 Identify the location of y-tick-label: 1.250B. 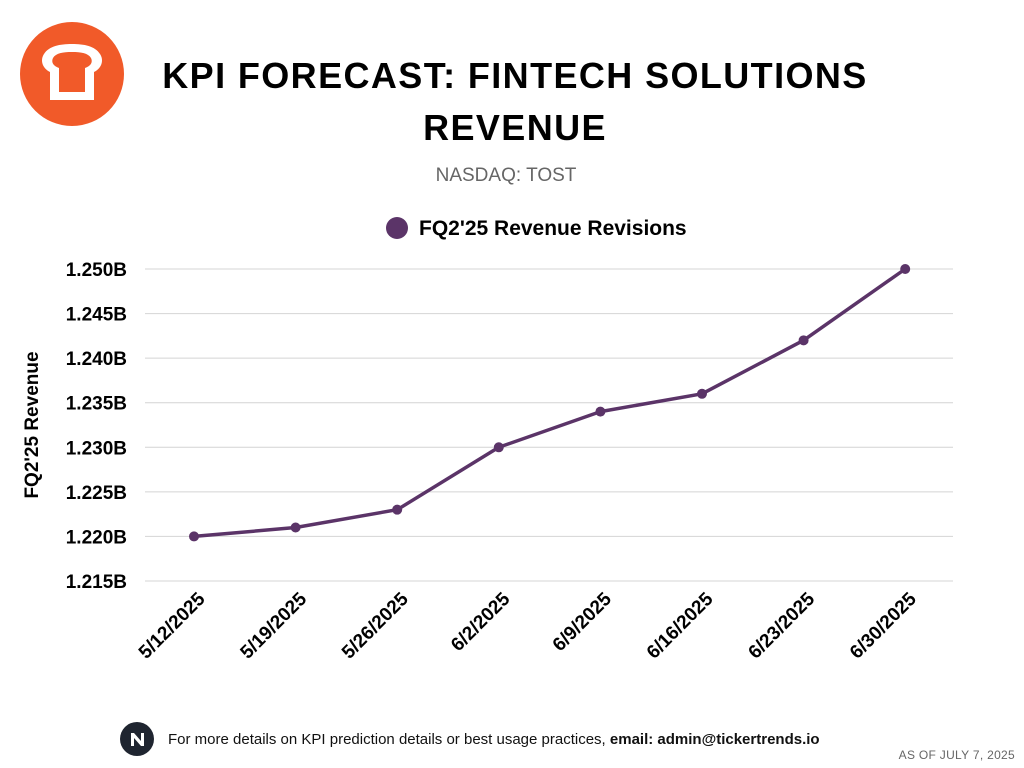
(96, 270).